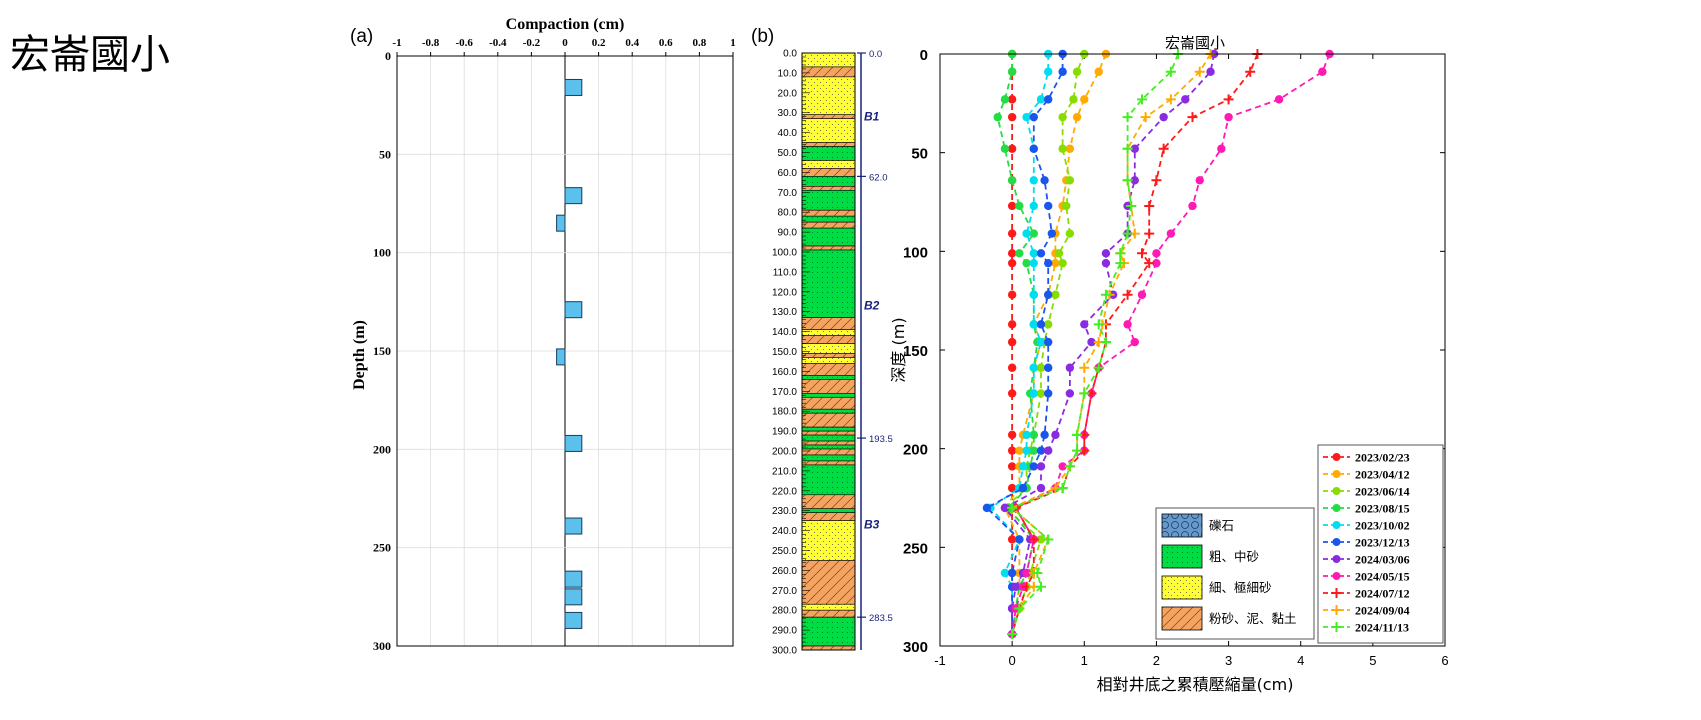 Image resolution: width=1701 pixels, height=720 pixels. I want to click on unit-label: B2, so click(872, 306).